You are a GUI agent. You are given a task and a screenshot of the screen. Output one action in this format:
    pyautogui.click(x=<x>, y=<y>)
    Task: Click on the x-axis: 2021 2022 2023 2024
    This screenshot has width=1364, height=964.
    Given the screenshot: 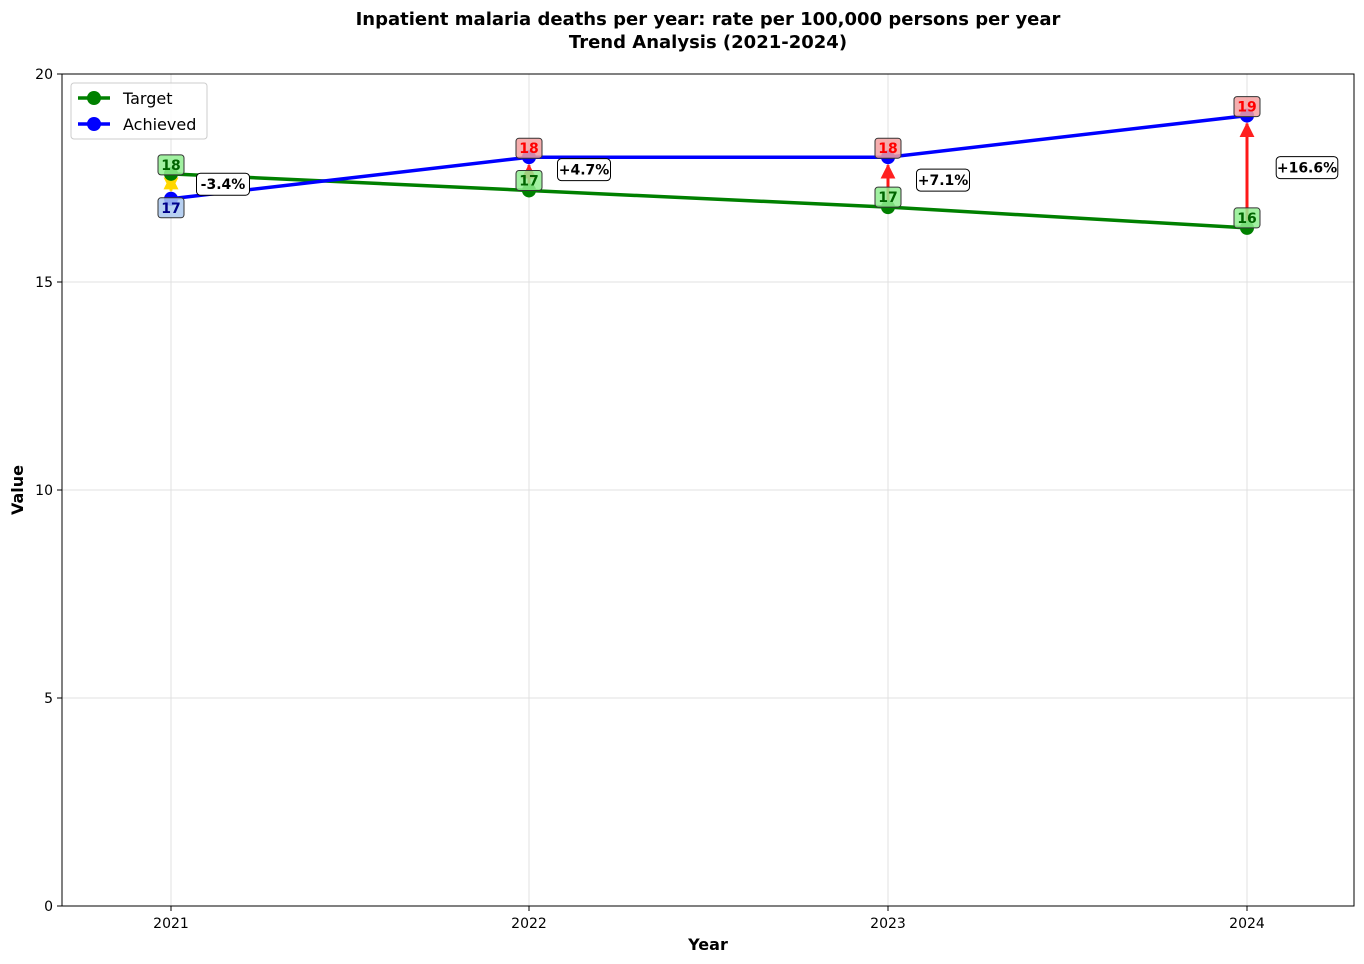 What is the action you would take?
    pyautogui.click(x=709, y=919)
    